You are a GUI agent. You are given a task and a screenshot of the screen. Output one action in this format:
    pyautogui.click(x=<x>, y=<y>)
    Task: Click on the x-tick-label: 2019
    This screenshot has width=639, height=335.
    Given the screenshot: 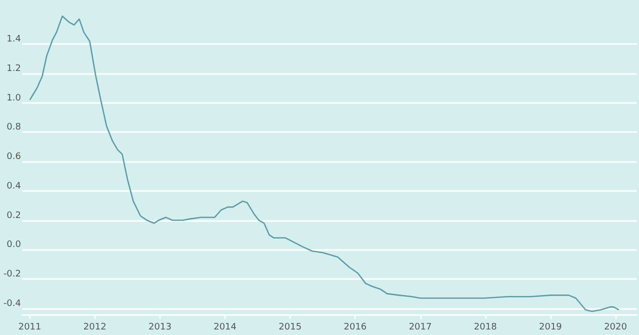 What is the action you would take?
    pyautogui.click(x=550, y=327)
    